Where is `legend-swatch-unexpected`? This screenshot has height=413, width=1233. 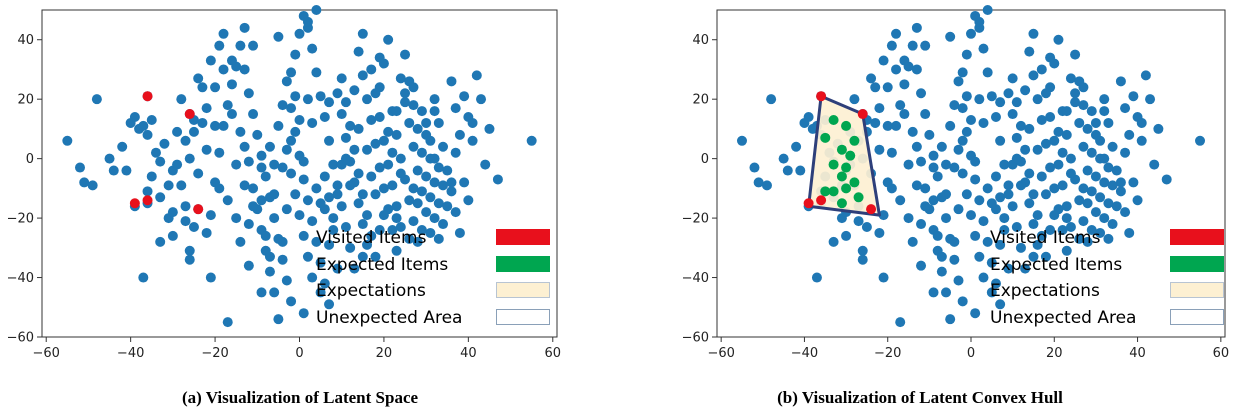 legend-swatch-unexpected is located at coordinates (523, 317).